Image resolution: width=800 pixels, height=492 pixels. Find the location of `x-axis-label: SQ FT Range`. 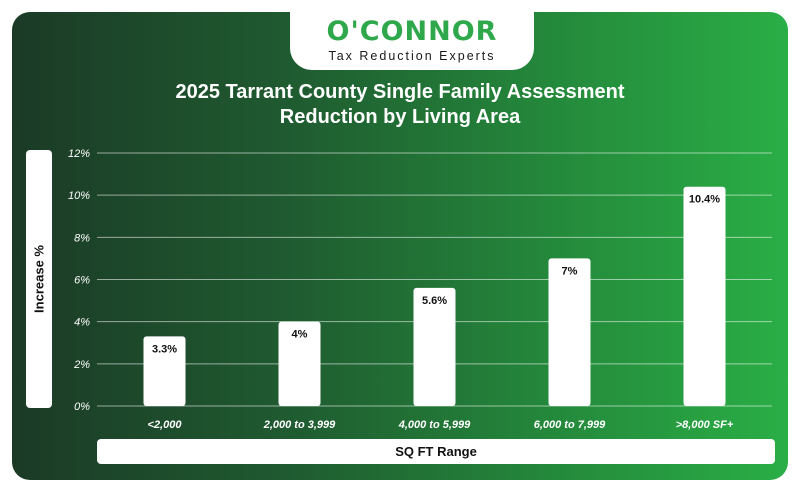

x-axis-label: SQ FT Range is located at coordinates (436, 451).